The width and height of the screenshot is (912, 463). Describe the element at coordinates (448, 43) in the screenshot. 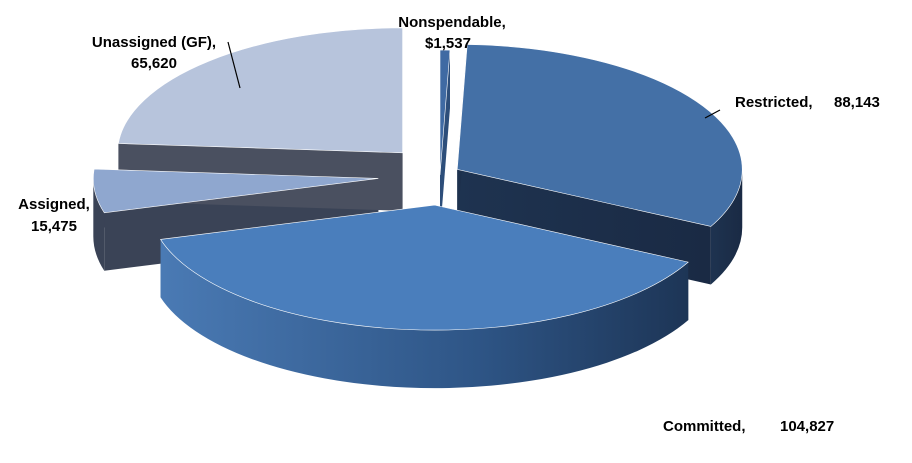

I see `label-nonspendable-value: $1,537` at that location.